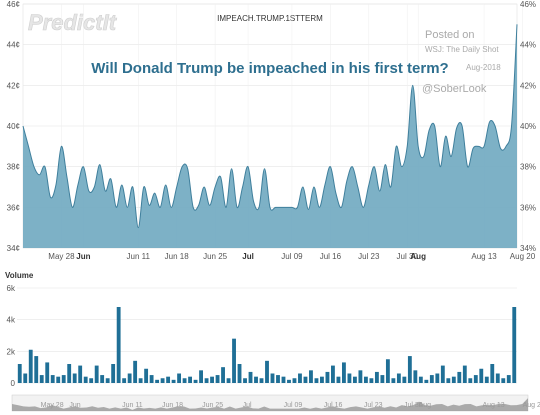  What do you see at coordinates (331, 256) in the screenshot?
I see `x-tick-label: Jul 16` at bounding box center [331, 256].